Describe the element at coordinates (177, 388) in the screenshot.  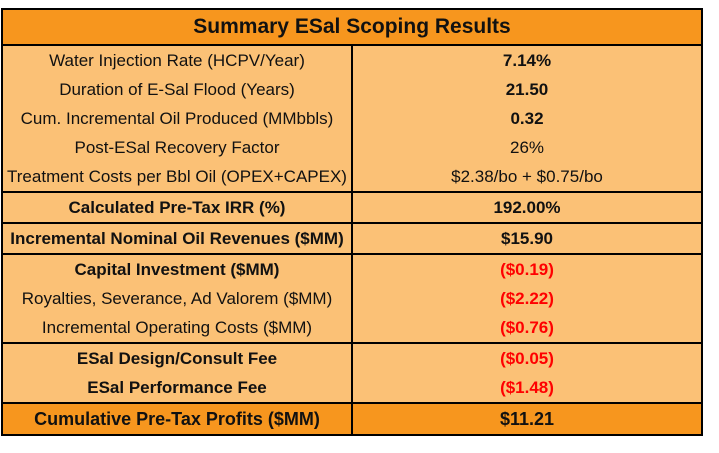
I see `row-label: ESal Performance Fee` at that location.